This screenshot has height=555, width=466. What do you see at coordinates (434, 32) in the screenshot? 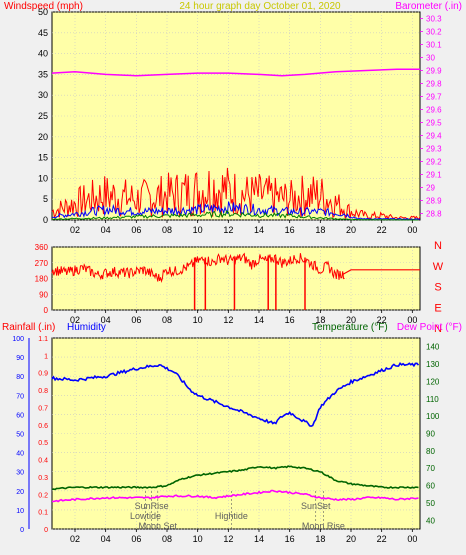
I see `barometer-tick-label: 30.2` at bounding box center [434, 32].